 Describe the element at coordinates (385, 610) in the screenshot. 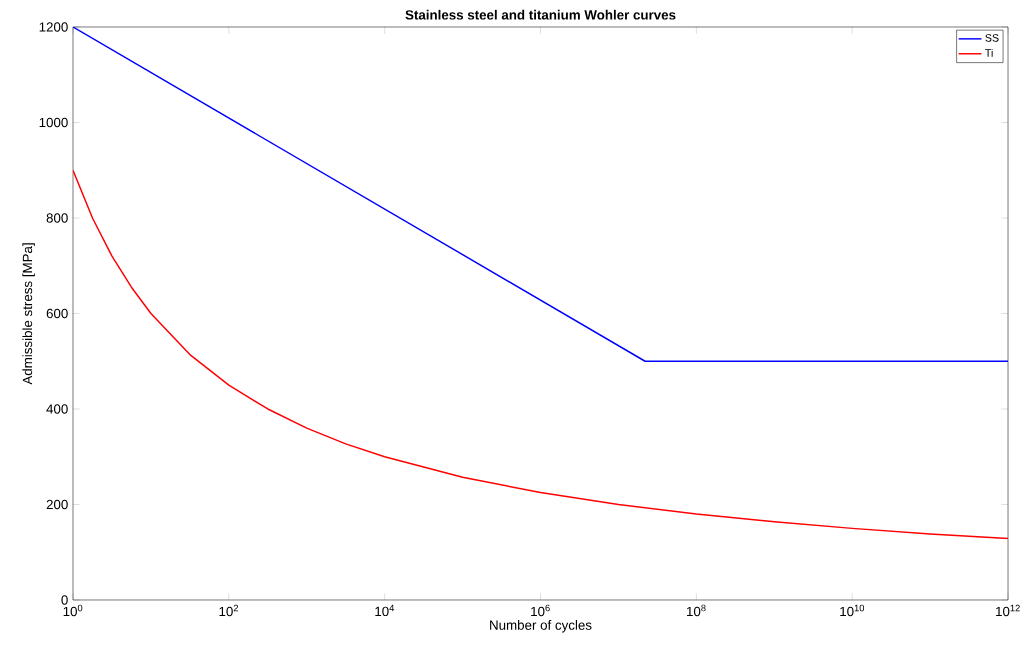

I see `x-tick-label: 10$^{4}$` at that location.